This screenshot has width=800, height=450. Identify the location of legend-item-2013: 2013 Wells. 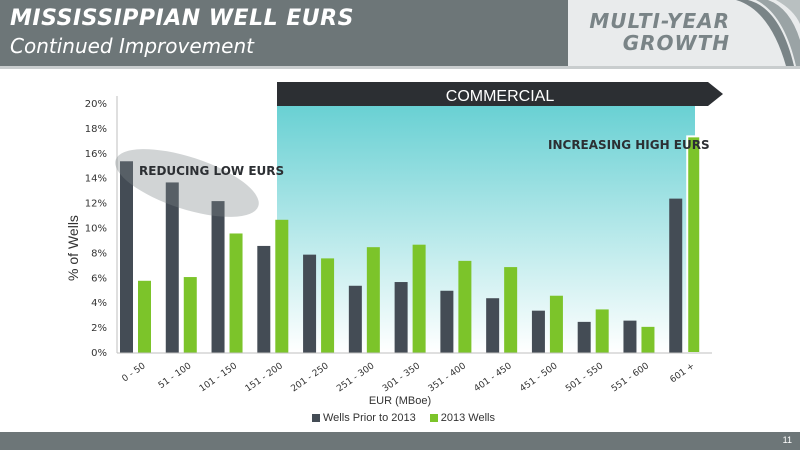
(462, 418).